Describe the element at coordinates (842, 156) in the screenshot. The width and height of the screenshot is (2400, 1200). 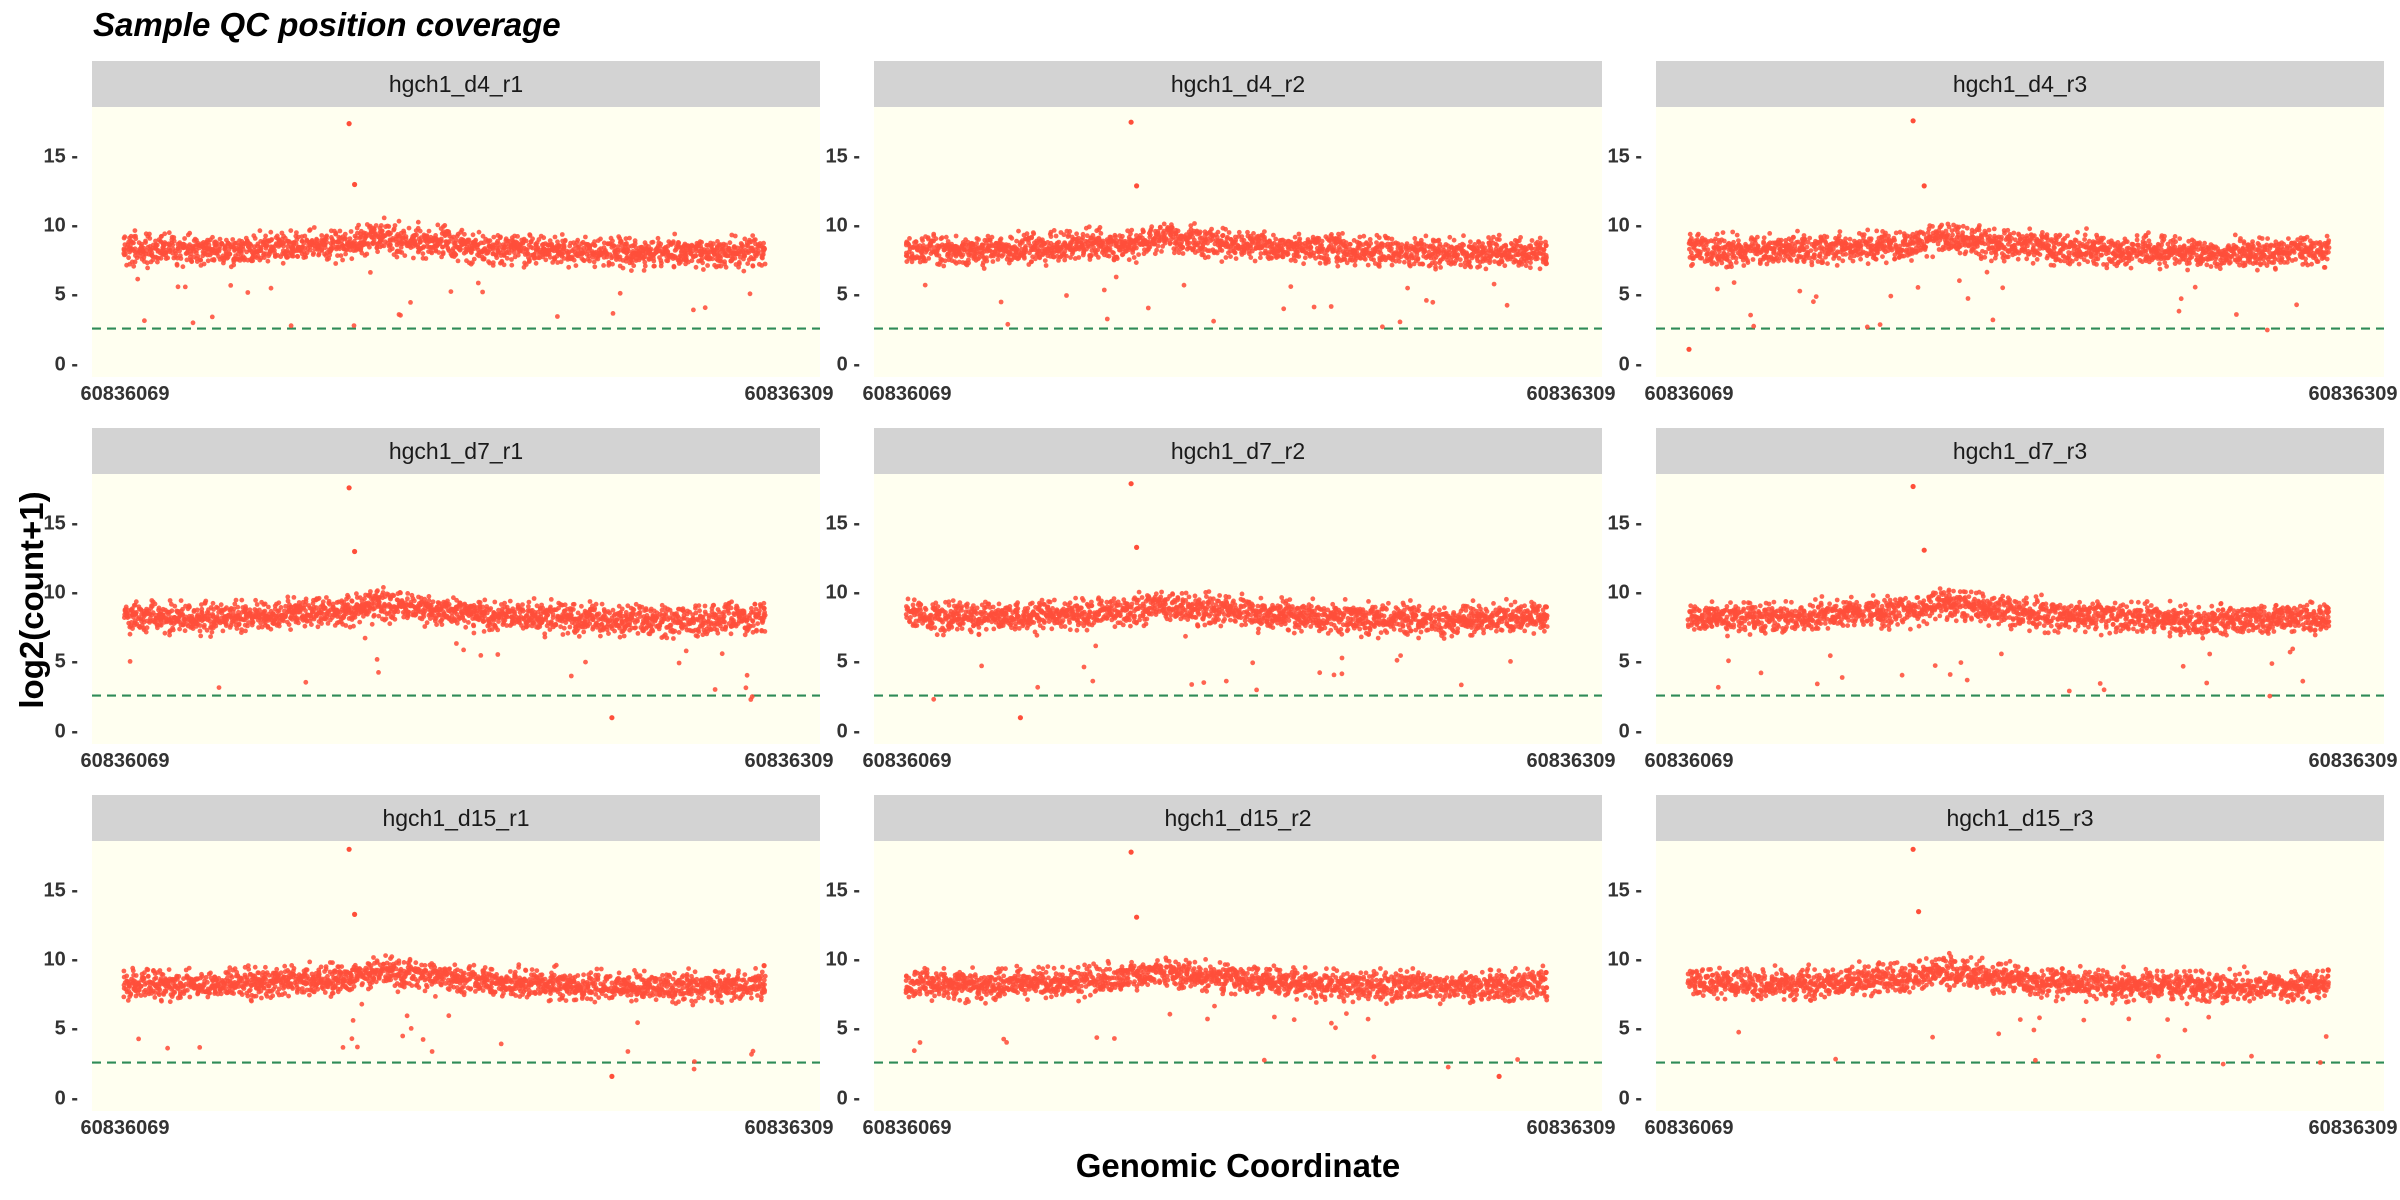
I see `y-tick-label: 15 -` at that location.